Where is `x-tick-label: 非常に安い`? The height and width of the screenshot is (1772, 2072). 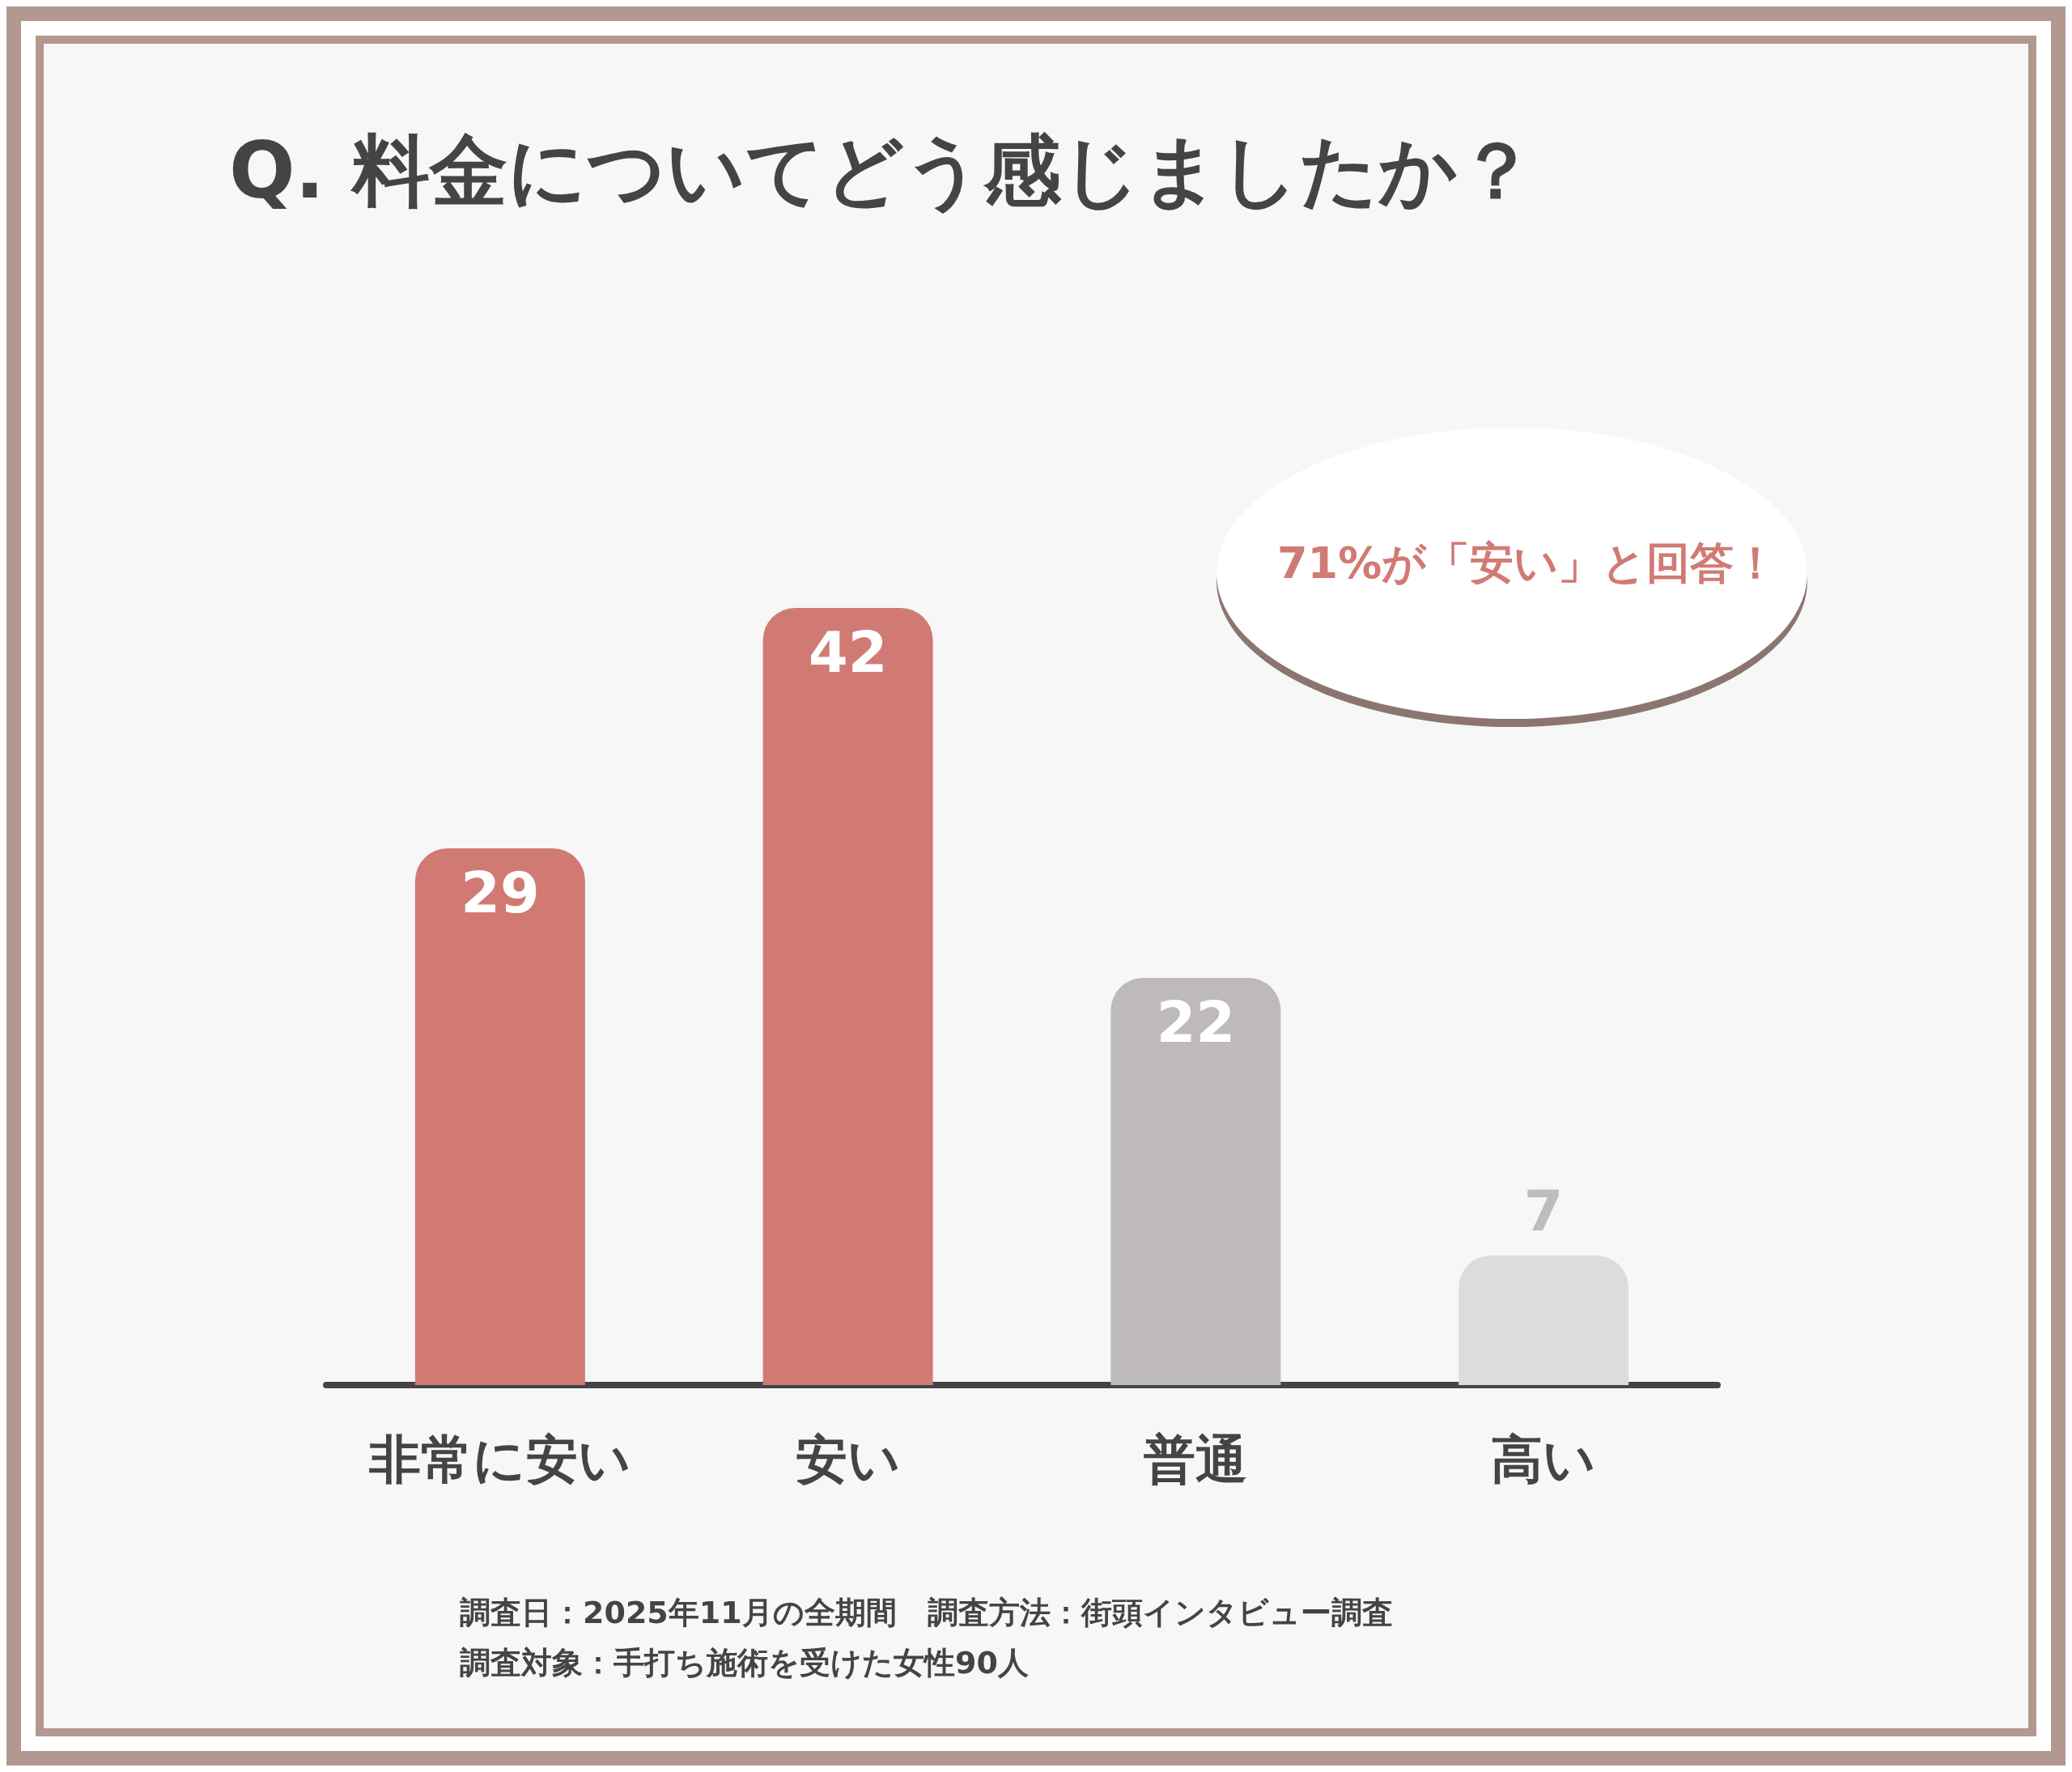
x-tick-label: 非常に安い is located at coordinates (499, 1460).